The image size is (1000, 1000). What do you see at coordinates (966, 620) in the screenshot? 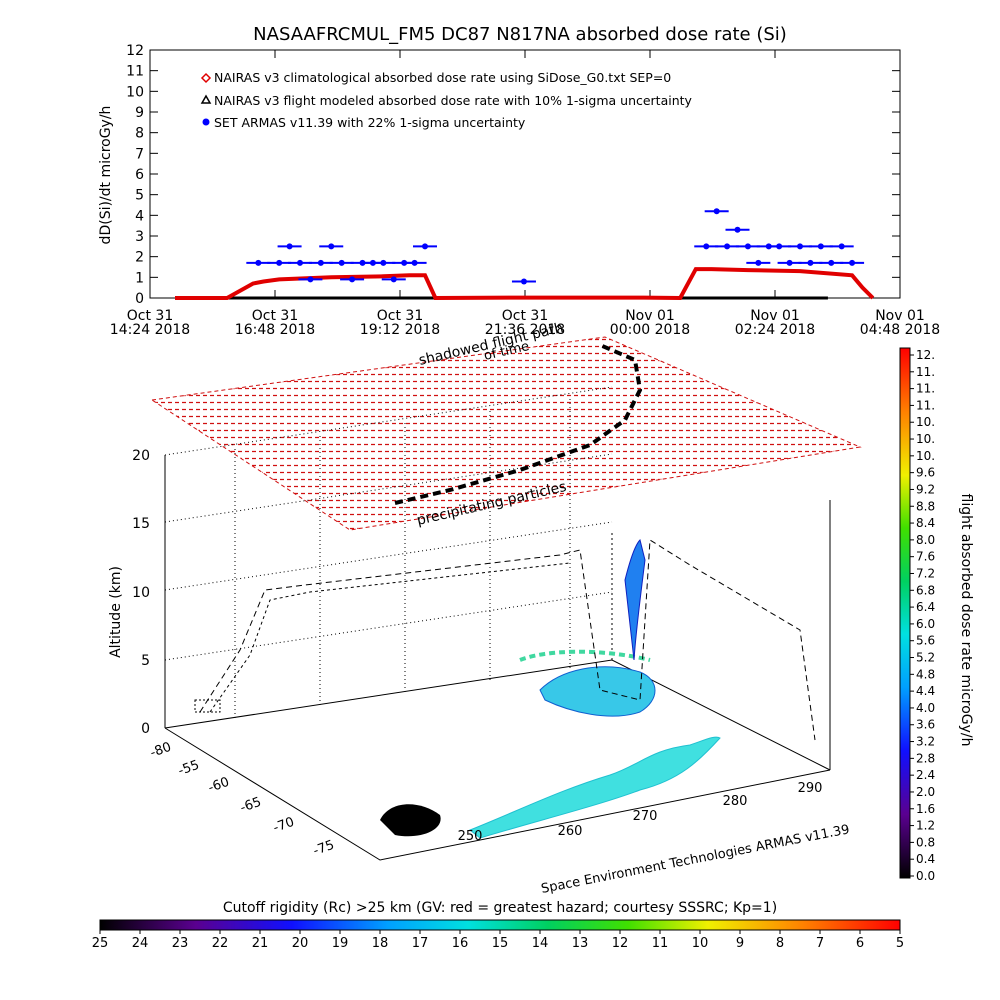
I see `dose-colorbar-title: flight absorbed dose rate microGy/h` at bounding box center [966, 620].